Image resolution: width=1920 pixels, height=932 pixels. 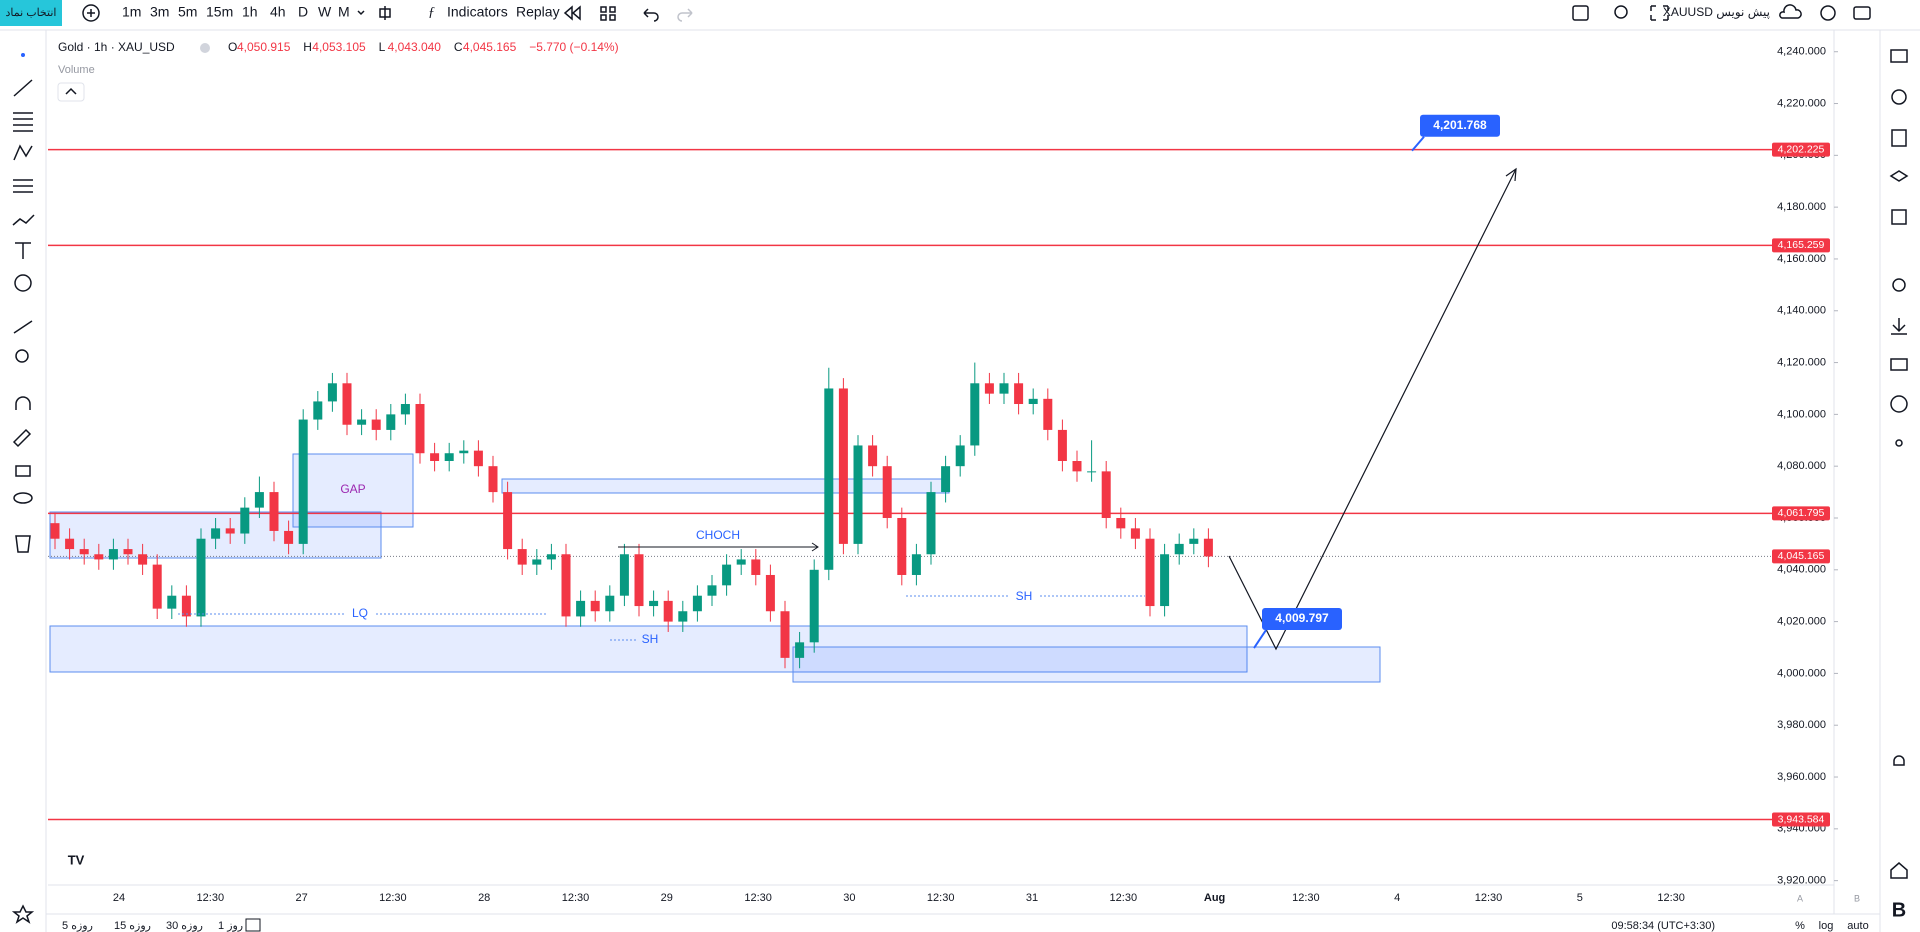 I want to click on legend-dot, so click(x=205, y=48).